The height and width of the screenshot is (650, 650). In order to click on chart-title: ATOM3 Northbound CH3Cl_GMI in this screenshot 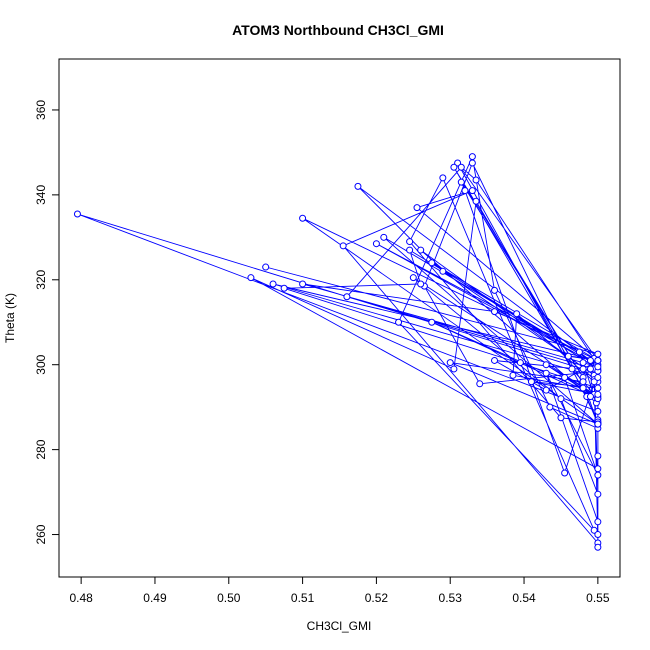, I will do `click(338, 30)`.